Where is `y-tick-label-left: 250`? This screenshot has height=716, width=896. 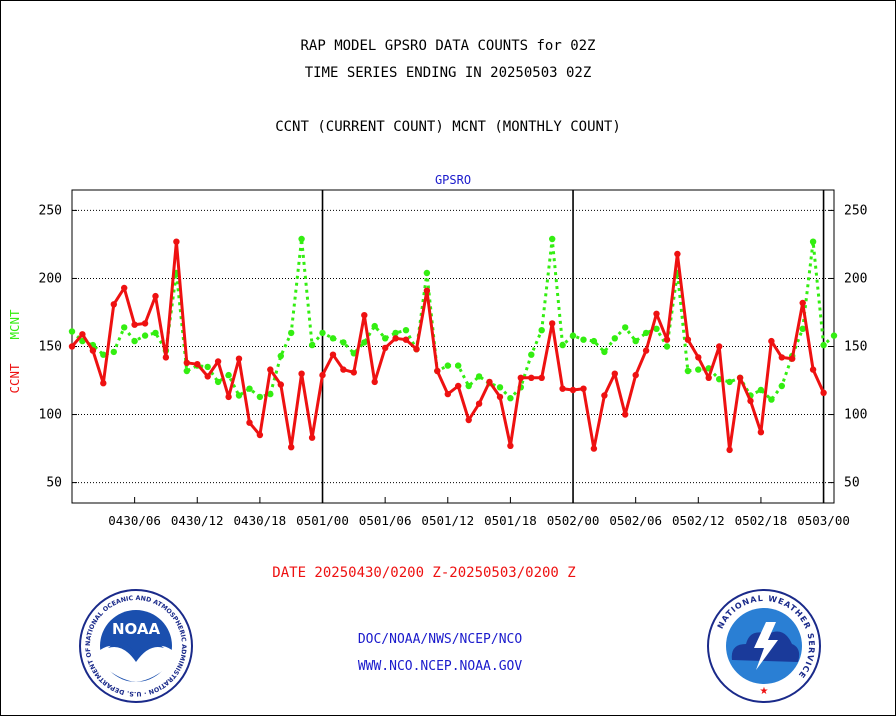 y-tick-label-left: 250 is located at coordinates (50, 210).